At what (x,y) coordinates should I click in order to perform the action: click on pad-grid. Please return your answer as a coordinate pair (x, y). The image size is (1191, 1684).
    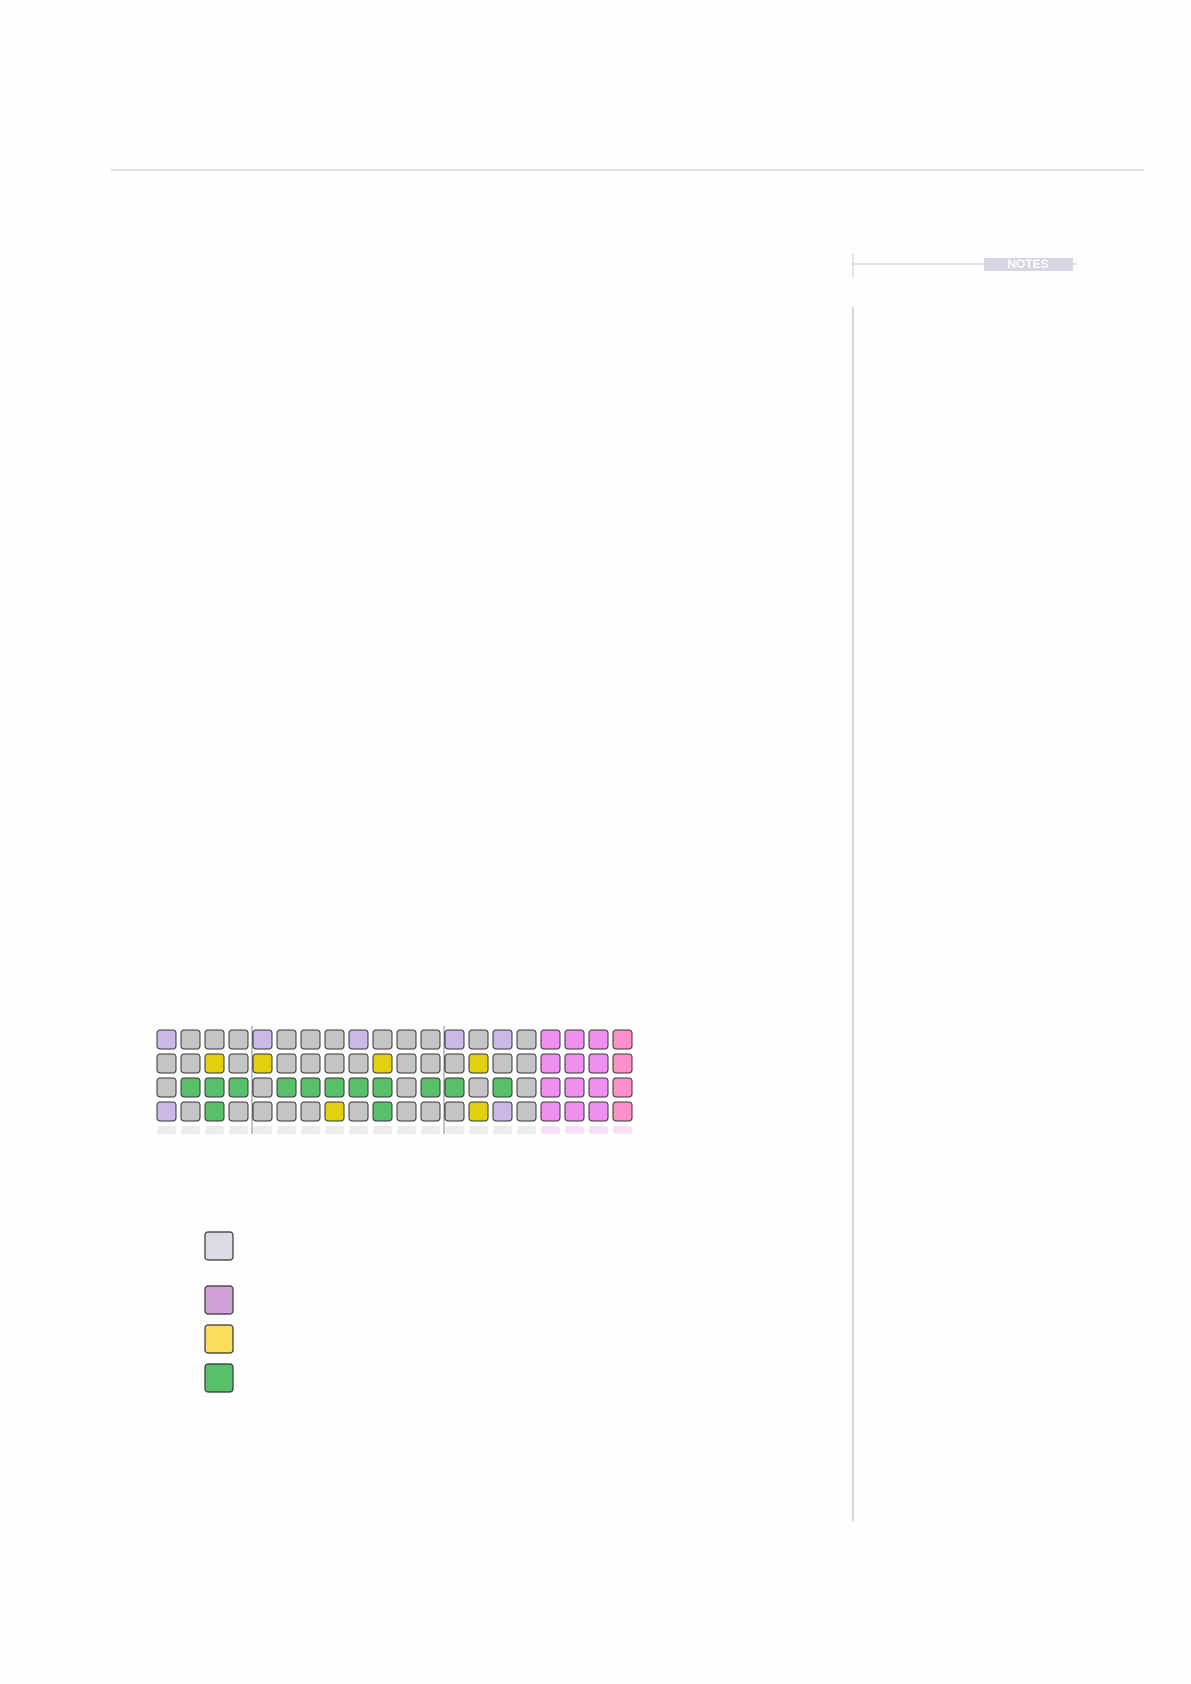
    Looking at the image, I should click on (394, 1080).